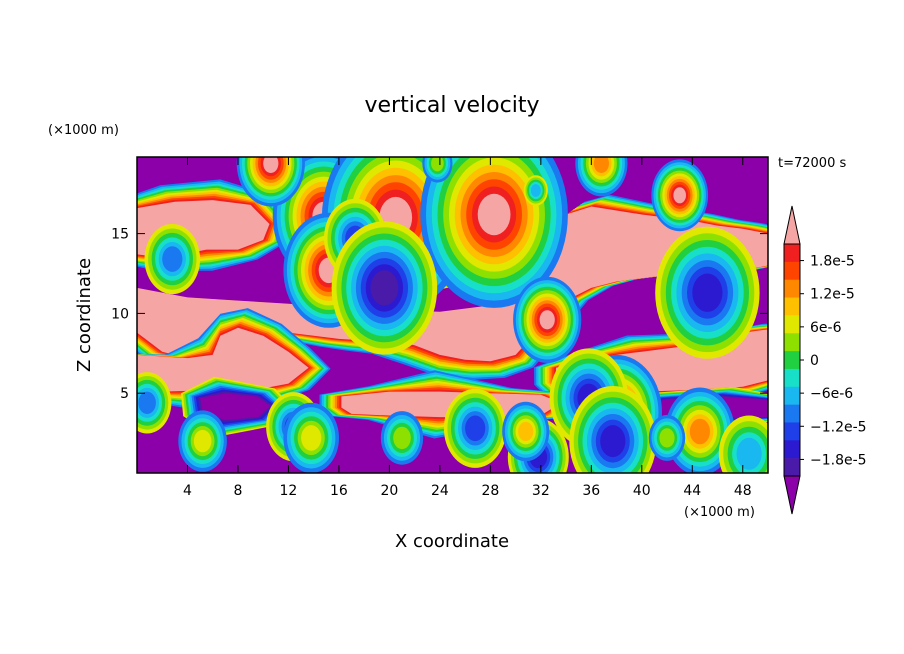  I want to click on x-tick-label: 32, so click(541, 491).